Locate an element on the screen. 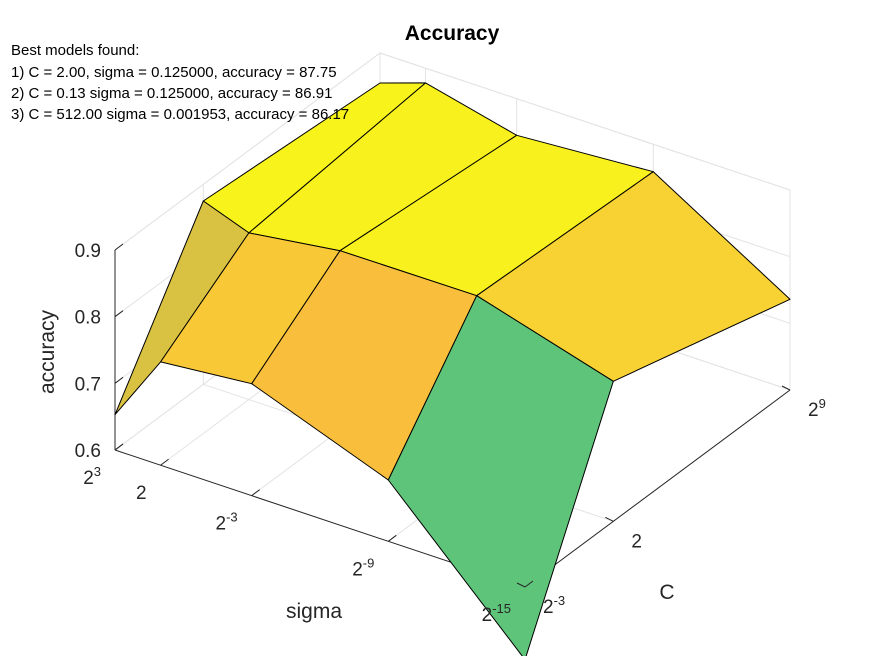 The image size is (875, 656). c-tick-0: 2-3 is located at coordinates (554, 605).